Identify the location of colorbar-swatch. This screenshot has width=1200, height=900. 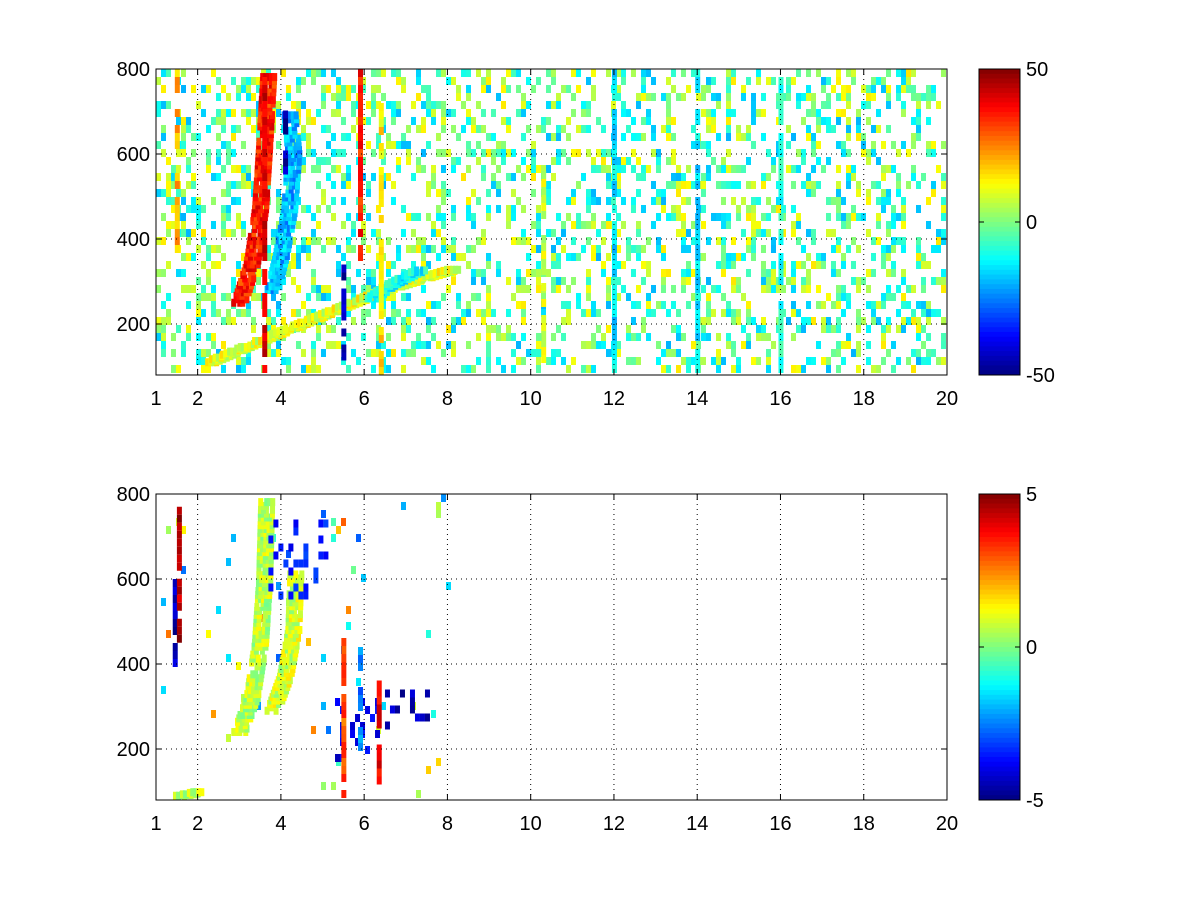
(999, 506).